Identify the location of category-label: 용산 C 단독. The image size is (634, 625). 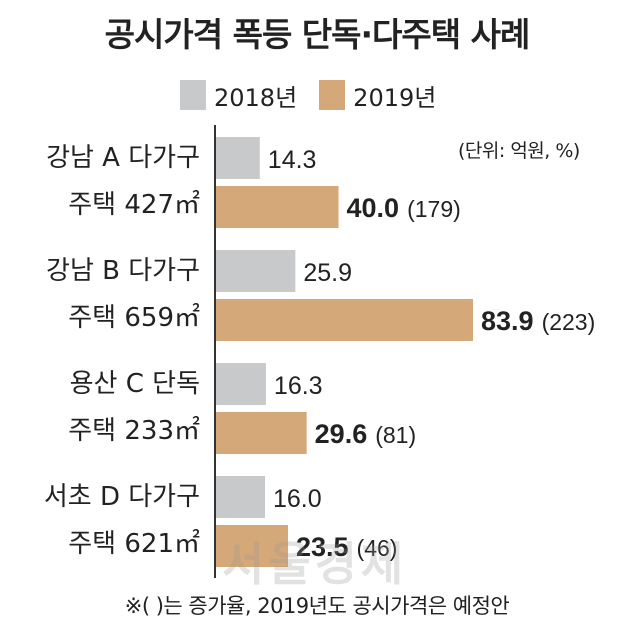
(135, 384).